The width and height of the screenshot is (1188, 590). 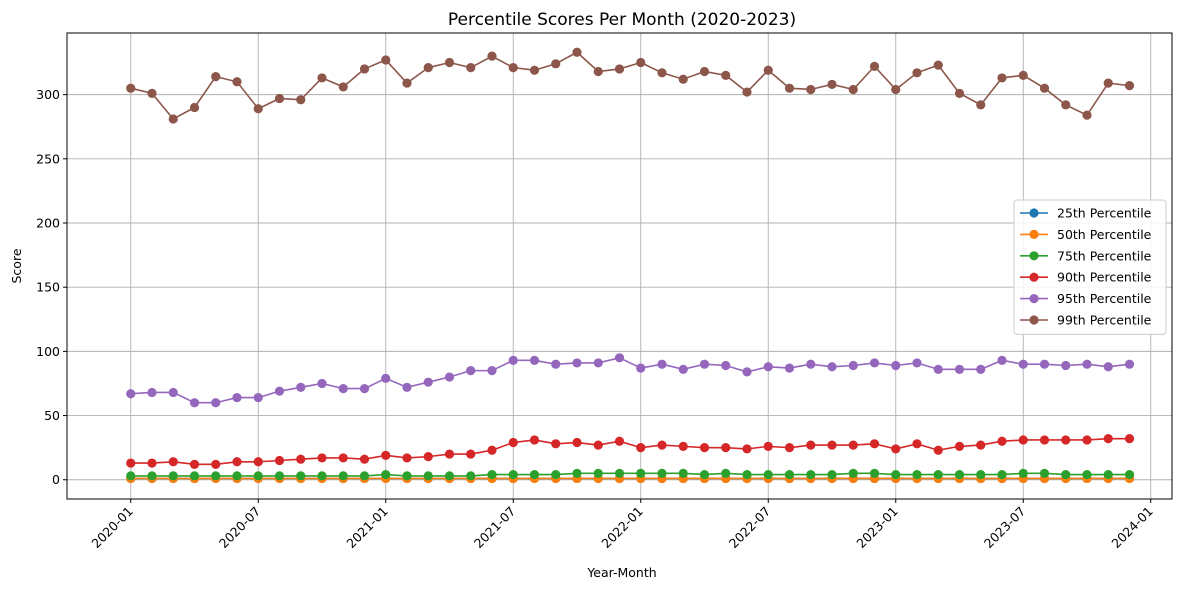 I want to click on legend-label: 99th Percentile, so click(x=1104, y=320).